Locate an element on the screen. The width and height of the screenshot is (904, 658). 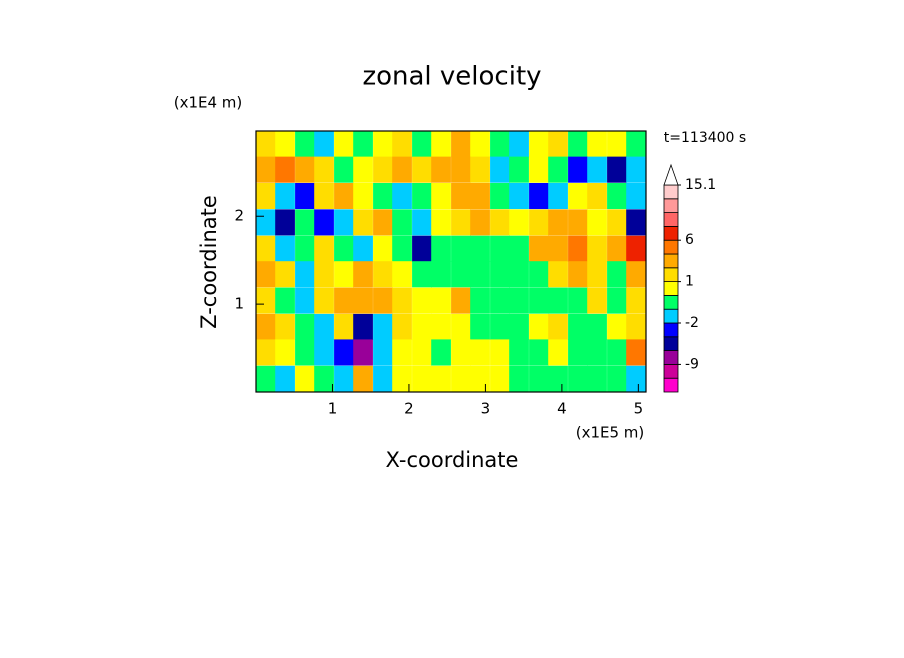
y-tick-label: 1 is located at coordinates (239, 304).